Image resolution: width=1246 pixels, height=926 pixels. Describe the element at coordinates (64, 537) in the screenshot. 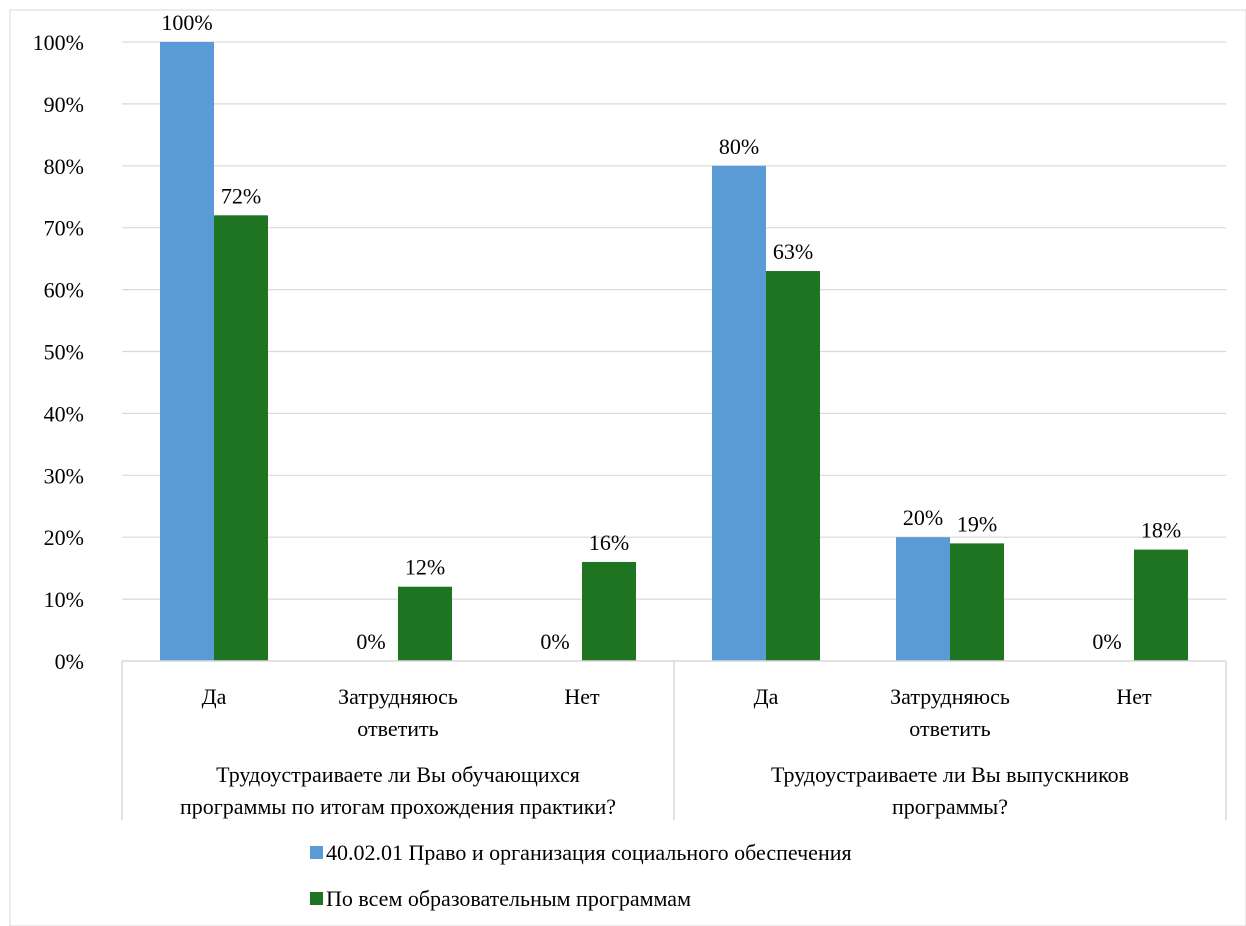

I see `y-tick-label: 20%` at that location.